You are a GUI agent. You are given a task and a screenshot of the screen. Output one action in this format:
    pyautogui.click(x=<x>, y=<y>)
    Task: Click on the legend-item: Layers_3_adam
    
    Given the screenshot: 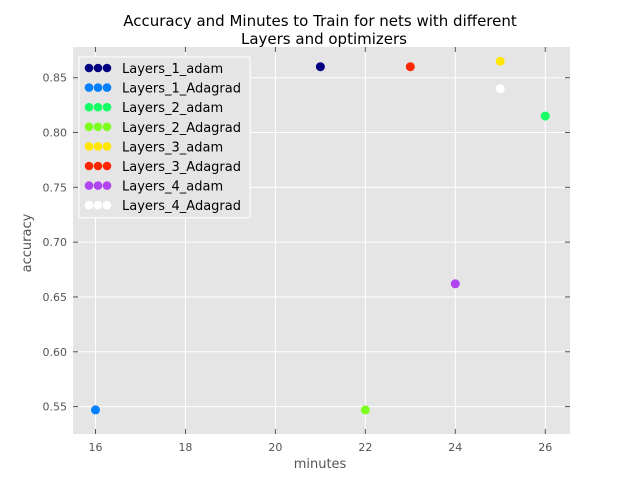 What is the action you would take?
    pyautogui.click(x=153, y=147)
    